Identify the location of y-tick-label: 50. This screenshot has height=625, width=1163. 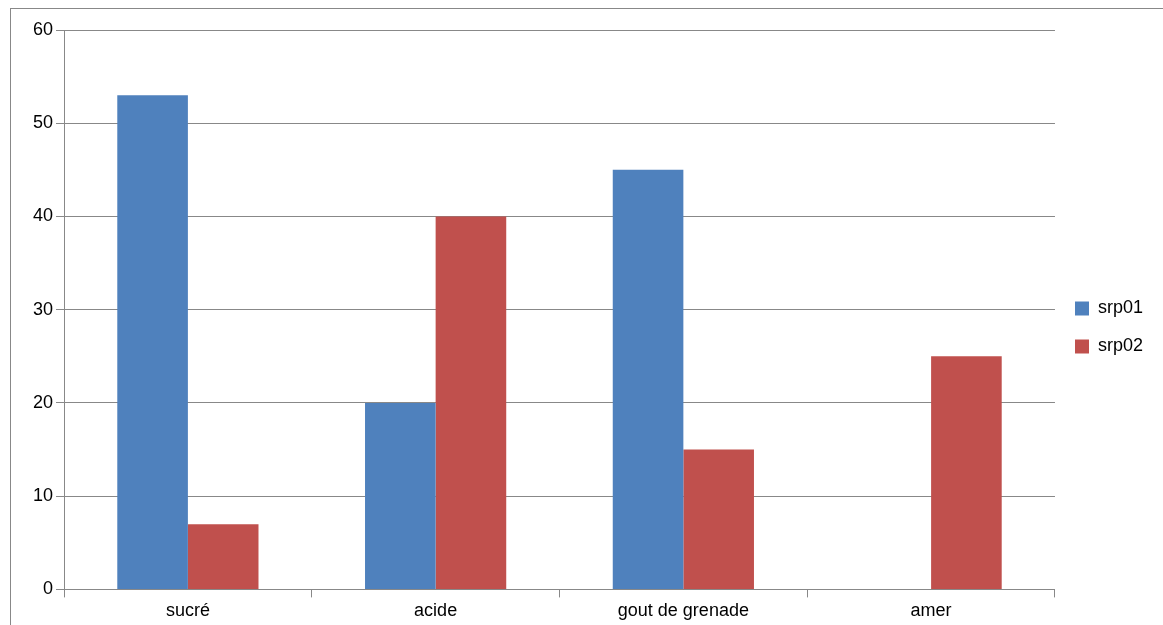
(43, 122).